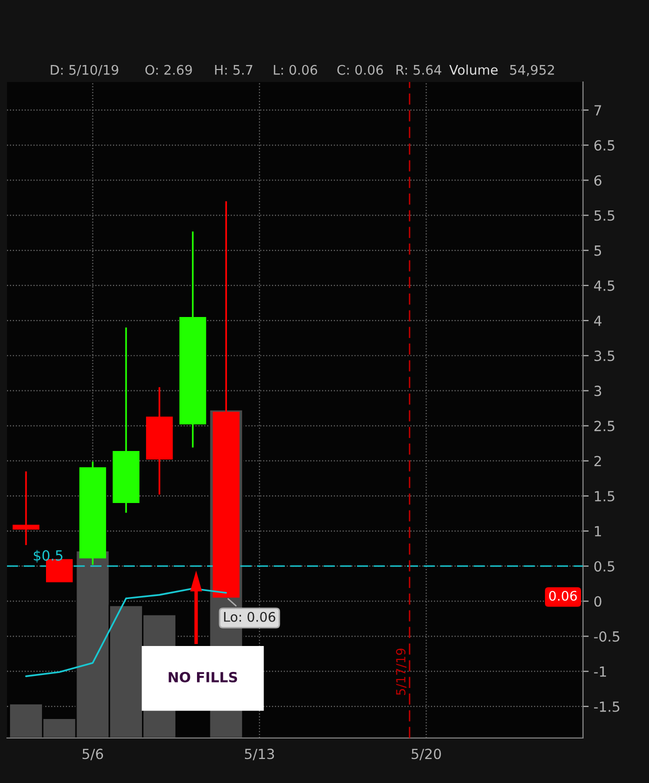  Describe the element at coordinates (426, 754) in the screenshot. I see `x-tick-label: 5/20` at that location.